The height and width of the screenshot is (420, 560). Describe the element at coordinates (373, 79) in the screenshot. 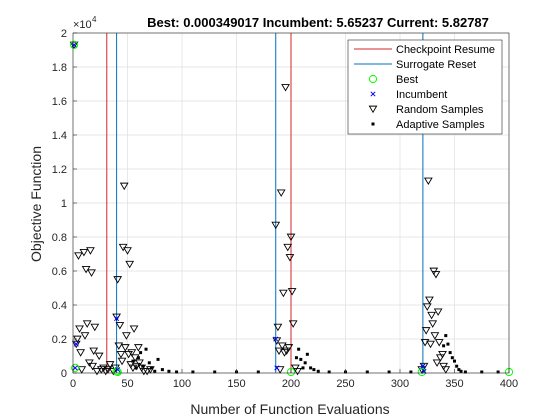

I see `legend-circle-swatch` at that location.